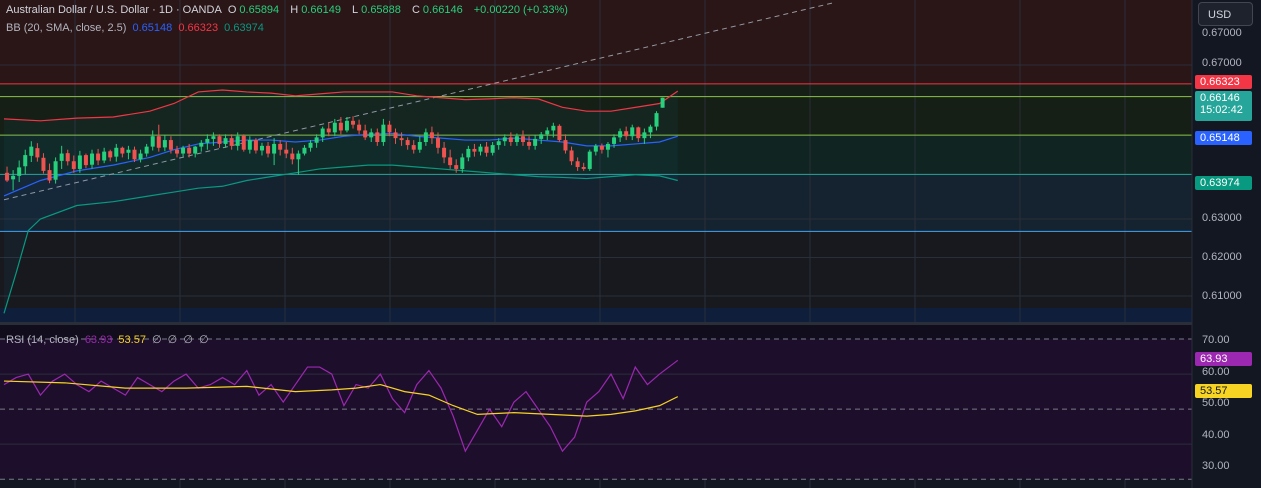 The width and height of the screenshot is (1261, 488). Describe the element at coordinates (355, 10) in the screenshot. I see `ohlc-low-label: L` at that location.